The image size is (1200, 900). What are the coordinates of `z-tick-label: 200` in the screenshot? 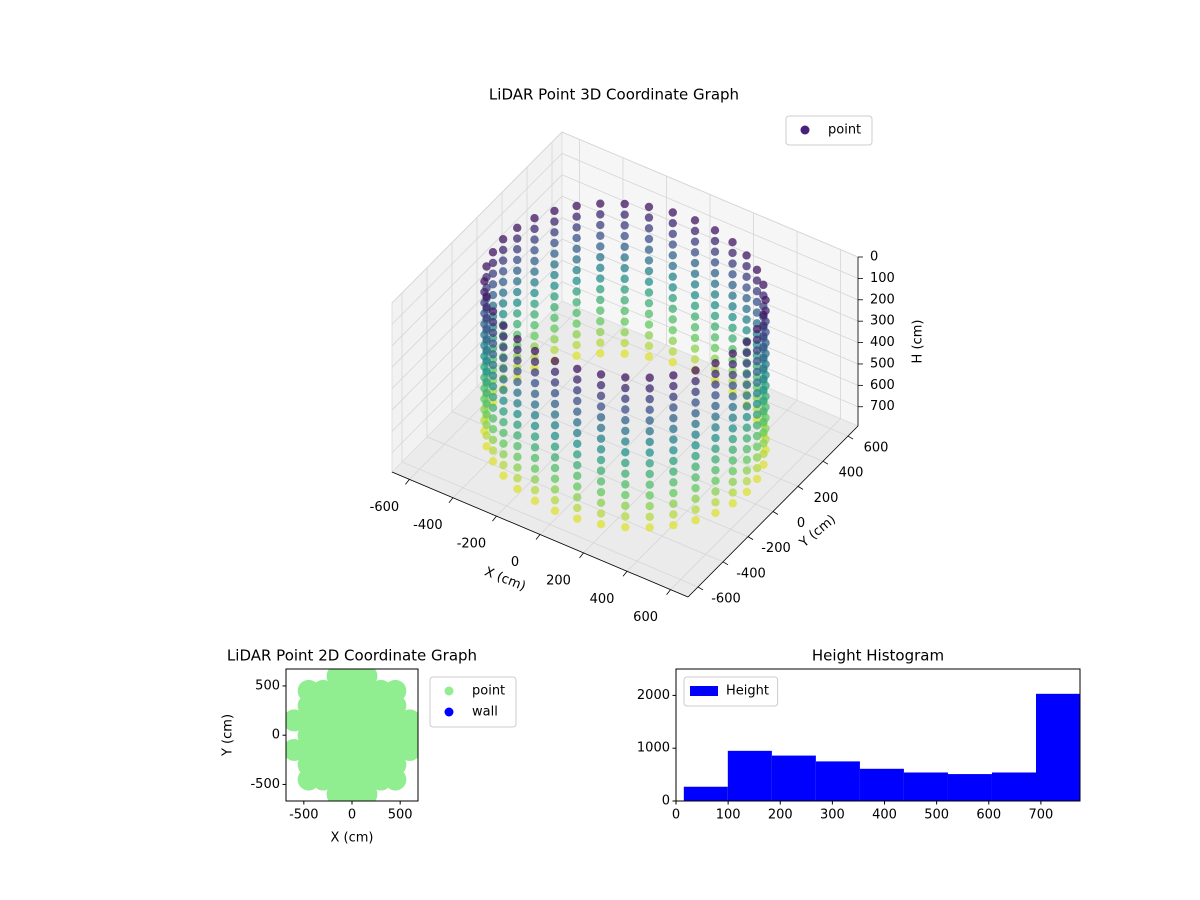 It's located at (882, 299).